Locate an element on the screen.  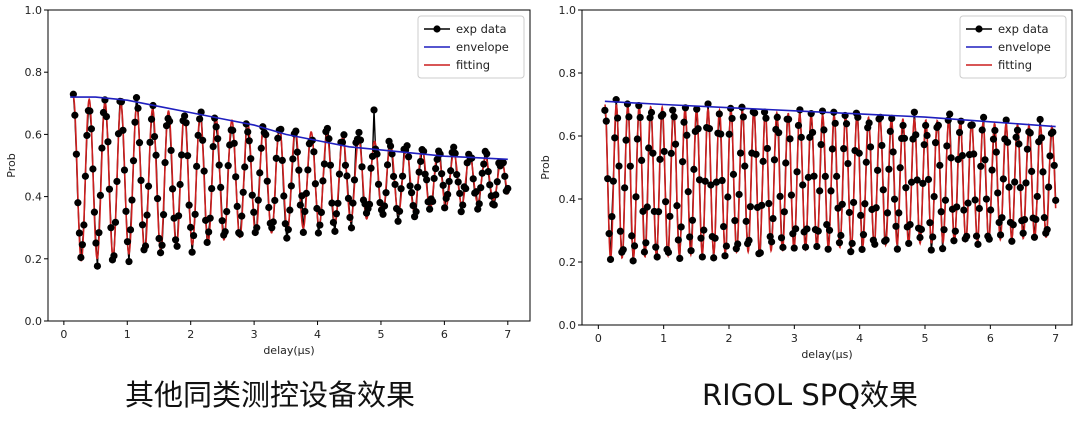
x-tick-label: 4 is located at coordinates (859, 338).